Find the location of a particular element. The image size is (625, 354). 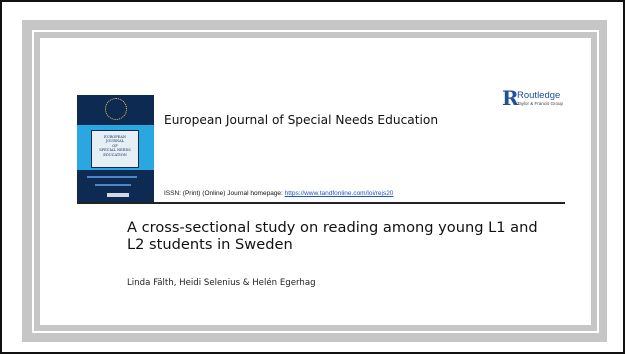

cover-title-line: SPECIAL NEEDS is located at coordinates (115, 150).